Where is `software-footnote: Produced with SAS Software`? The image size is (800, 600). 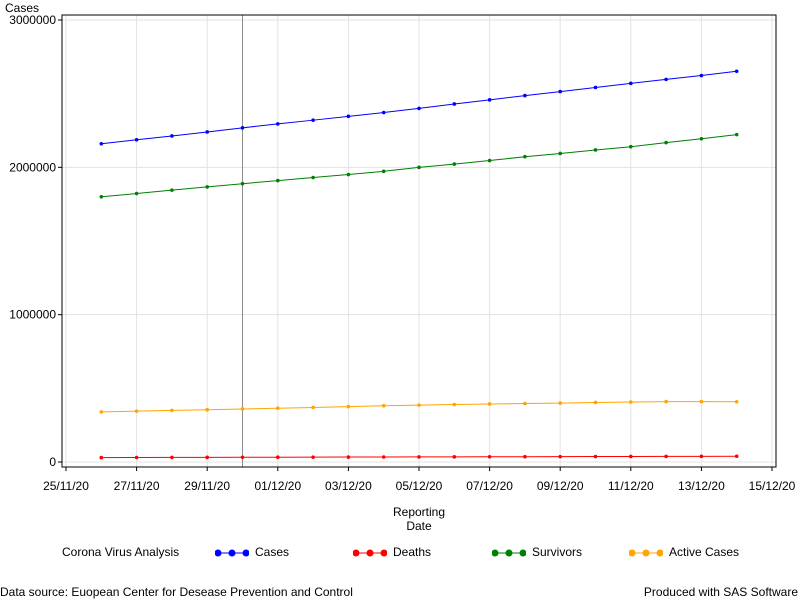 software-footnote: Produced with SAS Software is located at coordinates (720, 592).